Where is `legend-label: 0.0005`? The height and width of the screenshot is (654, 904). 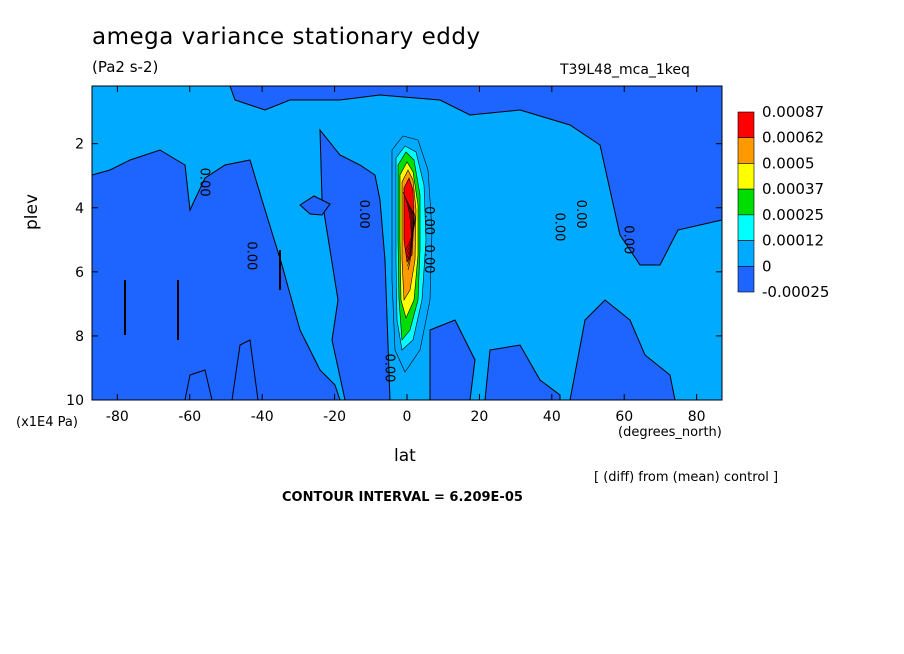
legend-label: 0.0005 is located at coordinates (788, 163).